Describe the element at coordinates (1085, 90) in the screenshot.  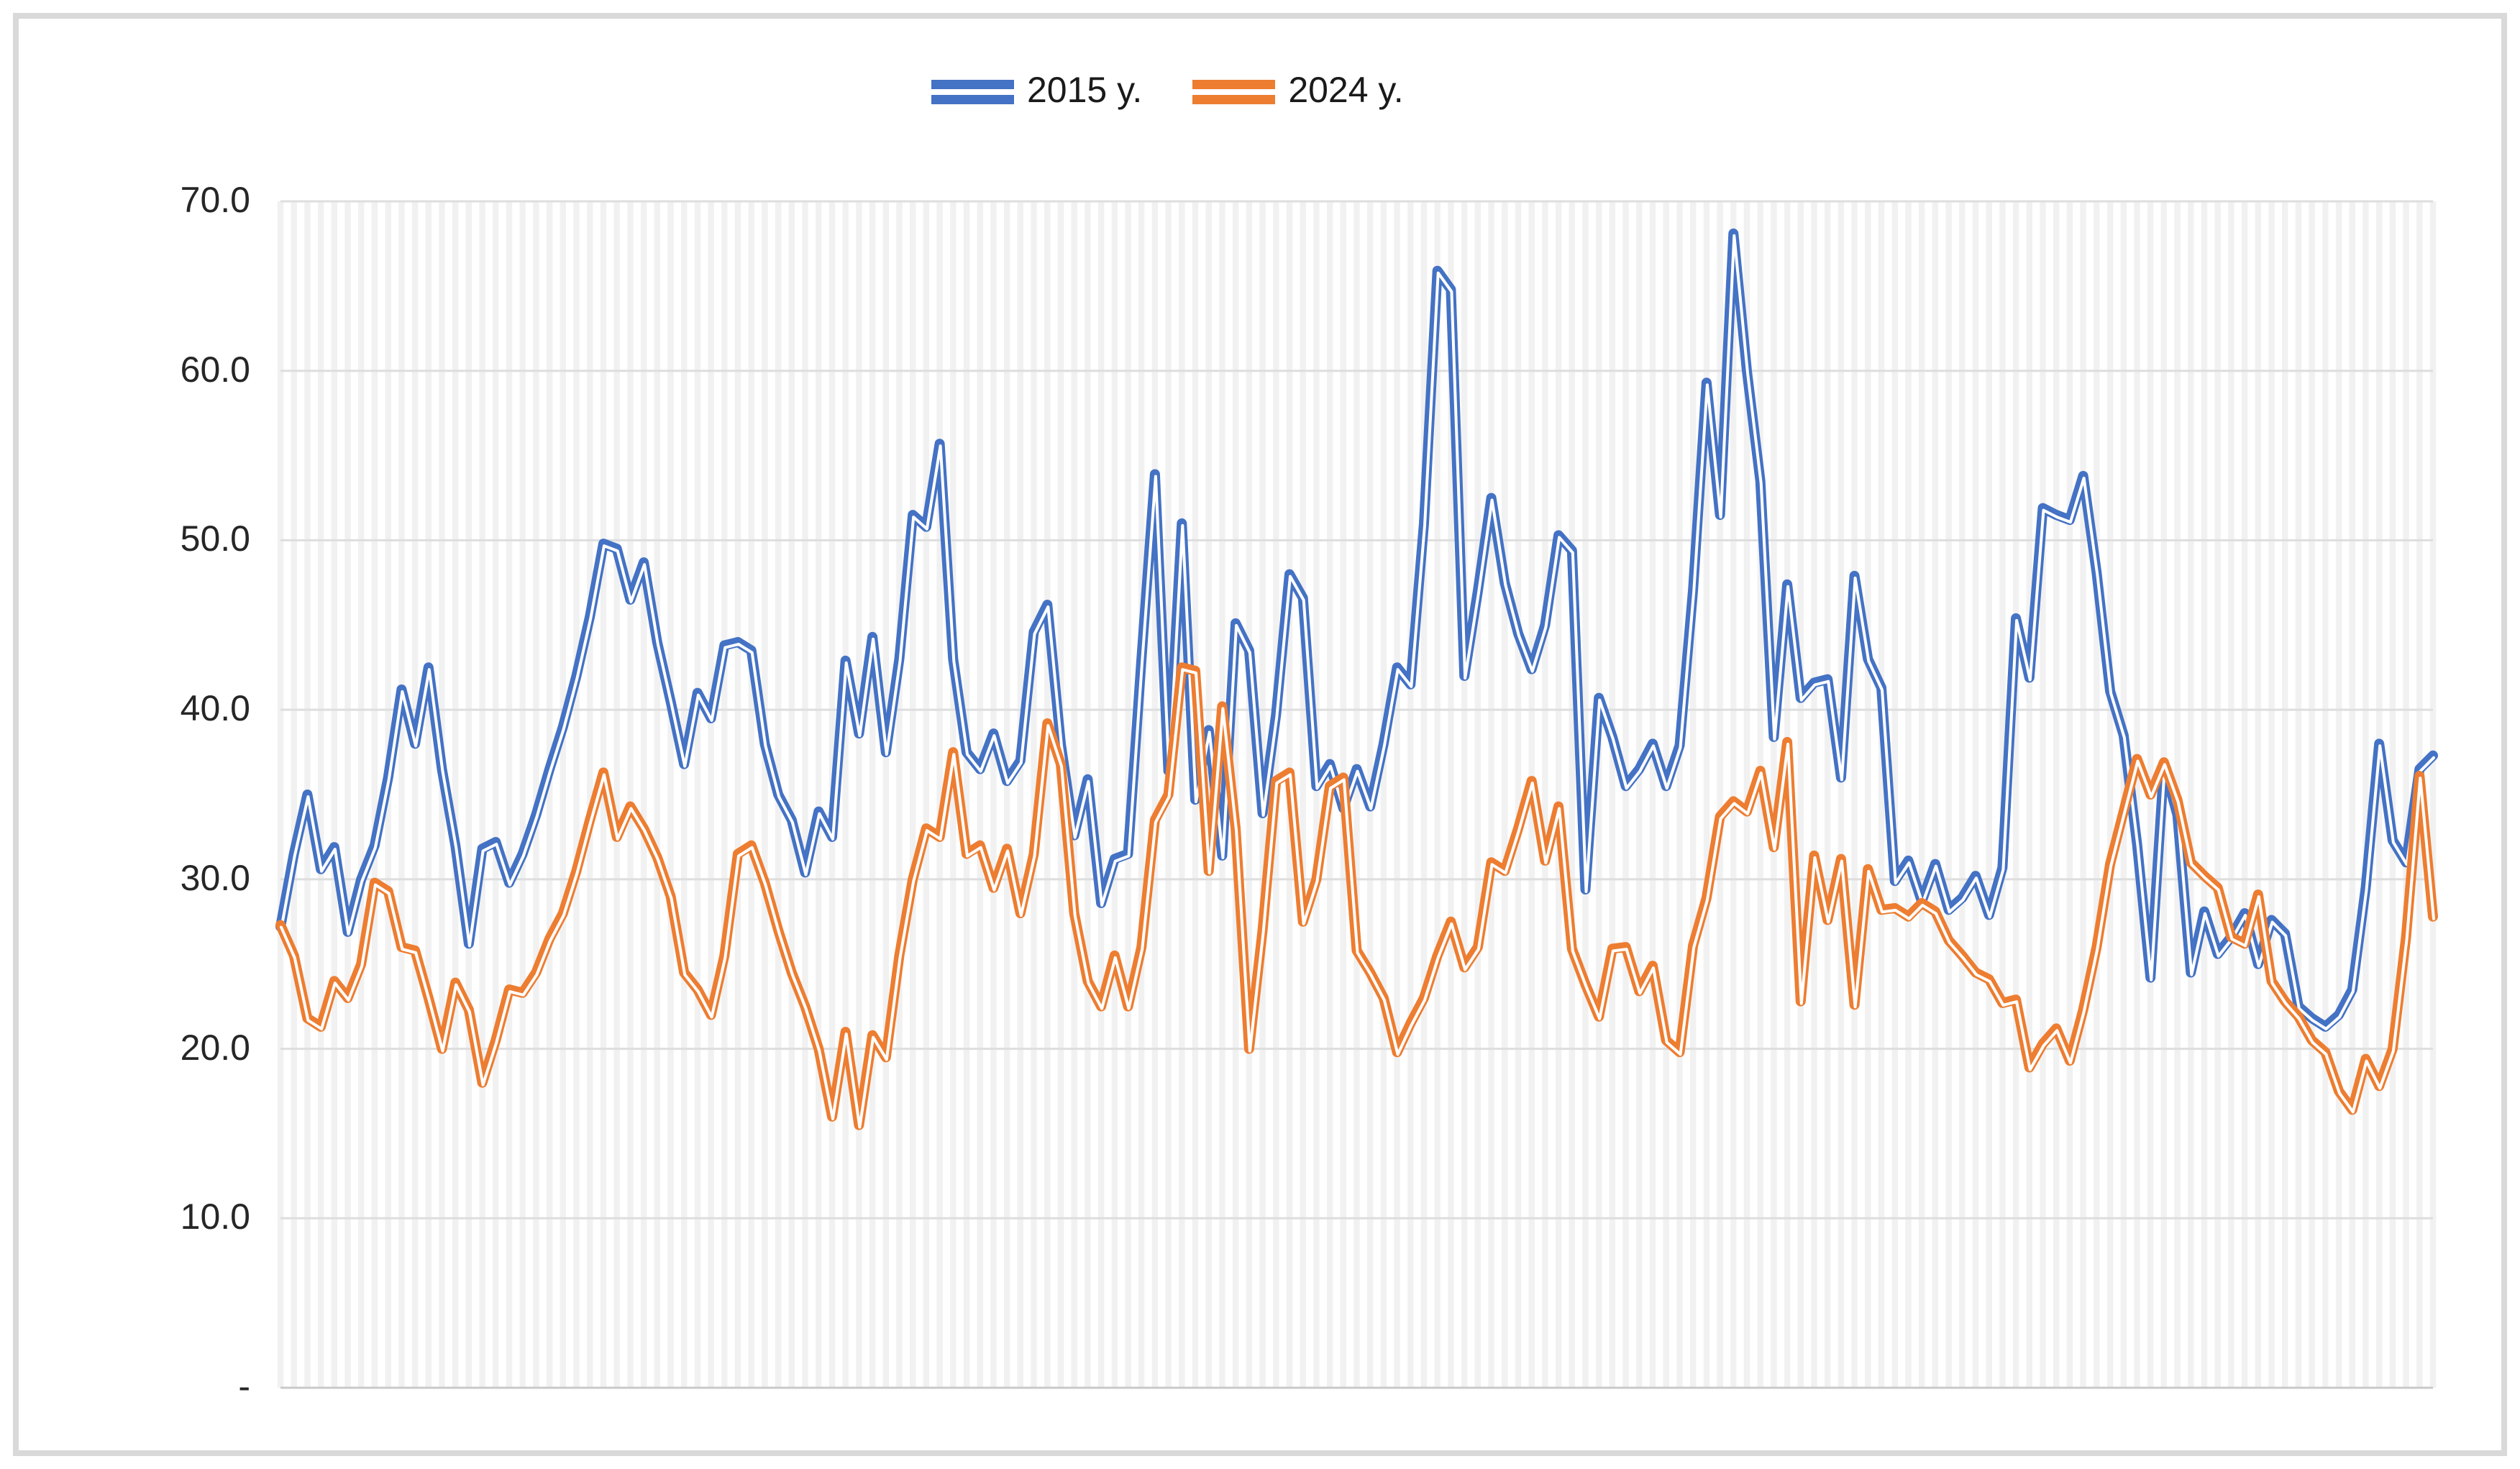
I see `legend-label: 2015 y.` at that location.